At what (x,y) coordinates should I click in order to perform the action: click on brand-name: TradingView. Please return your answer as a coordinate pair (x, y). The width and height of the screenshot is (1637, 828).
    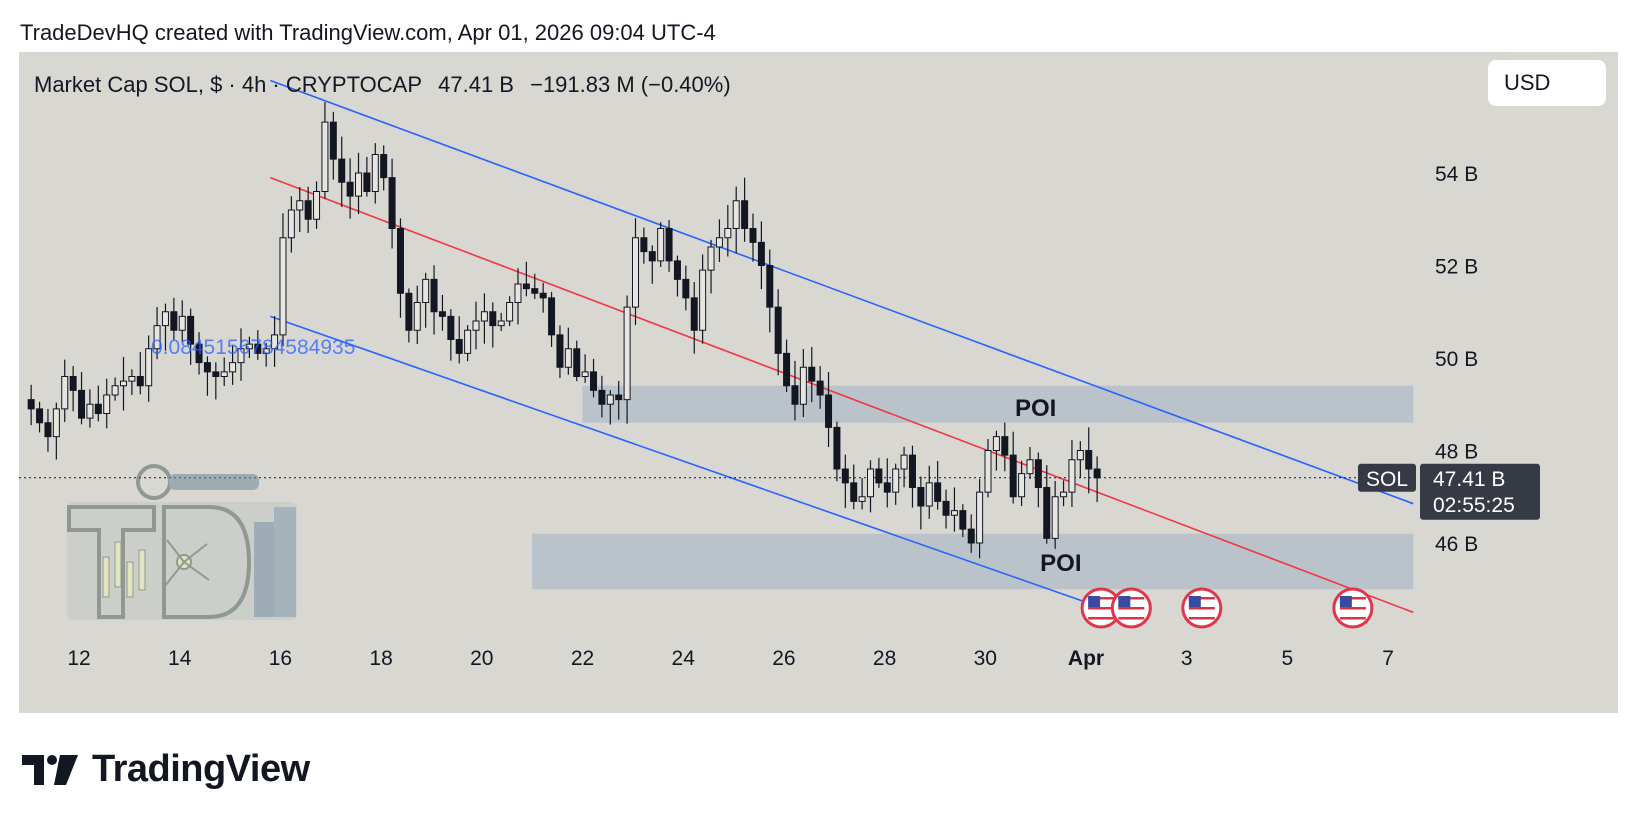
    Looking at the image, I should click on (201, 769).